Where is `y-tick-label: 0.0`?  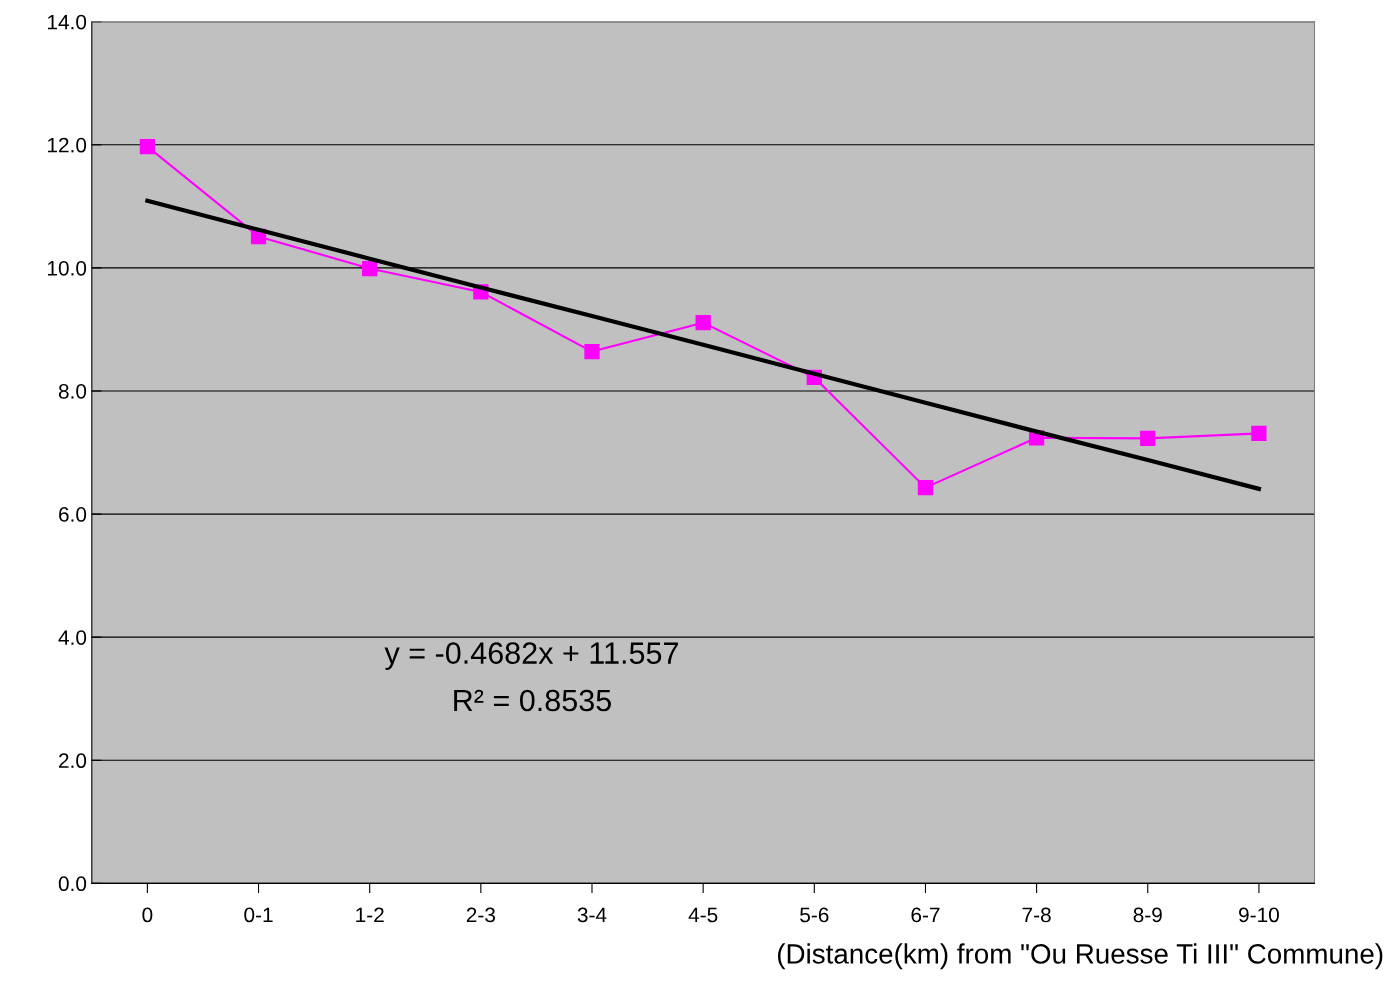
y-tick-label: 0.0 is located at coordinates (72, 884).